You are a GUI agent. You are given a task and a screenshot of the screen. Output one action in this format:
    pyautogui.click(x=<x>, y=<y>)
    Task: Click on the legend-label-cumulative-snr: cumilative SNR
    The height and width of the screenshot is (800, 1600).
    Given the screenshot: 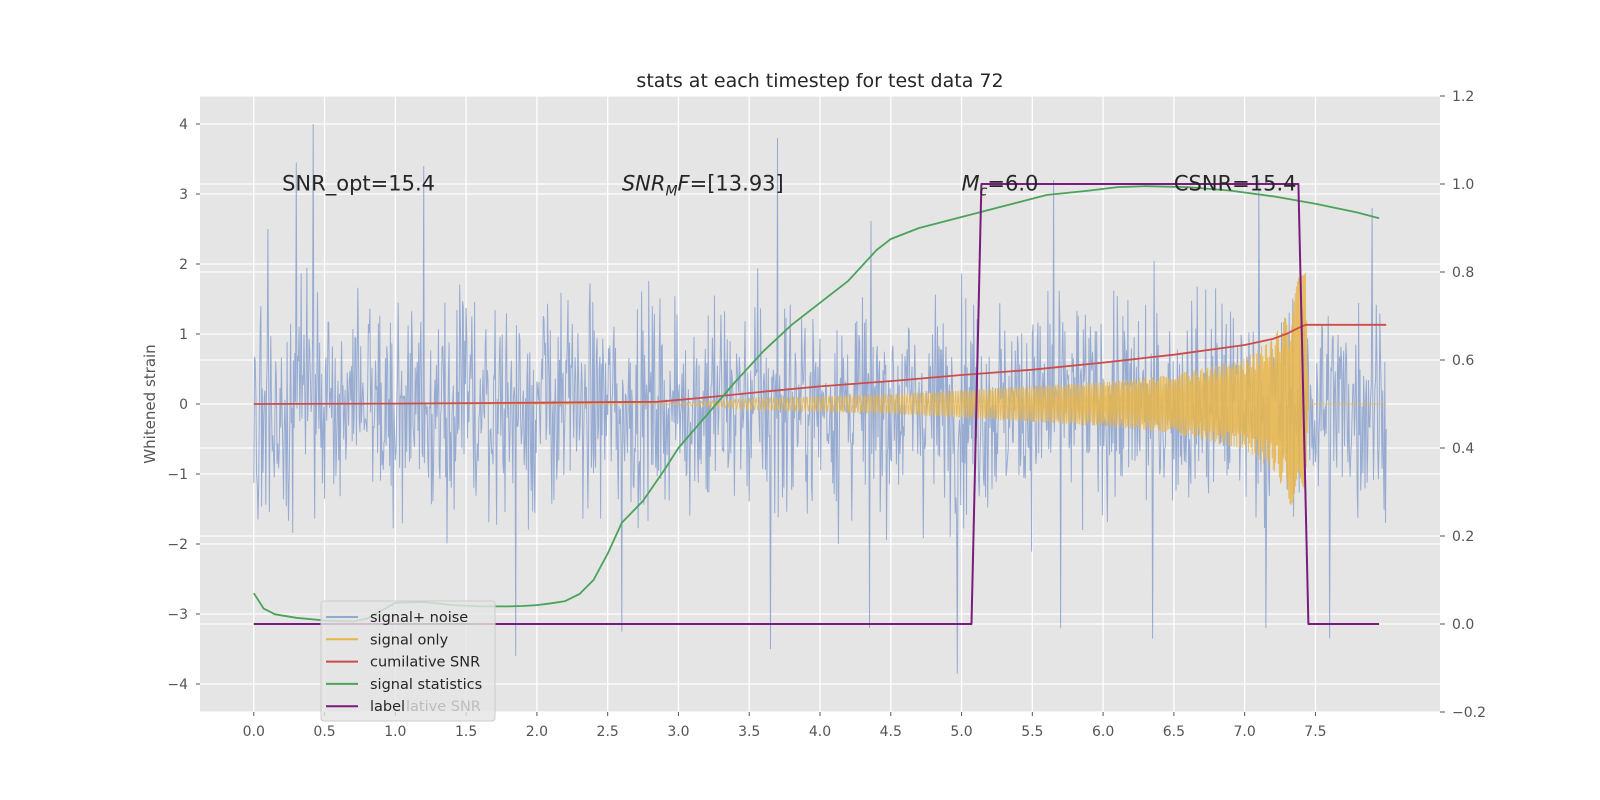 What is the action you would take?
    pyautogui.click(x=425, y=663)
    